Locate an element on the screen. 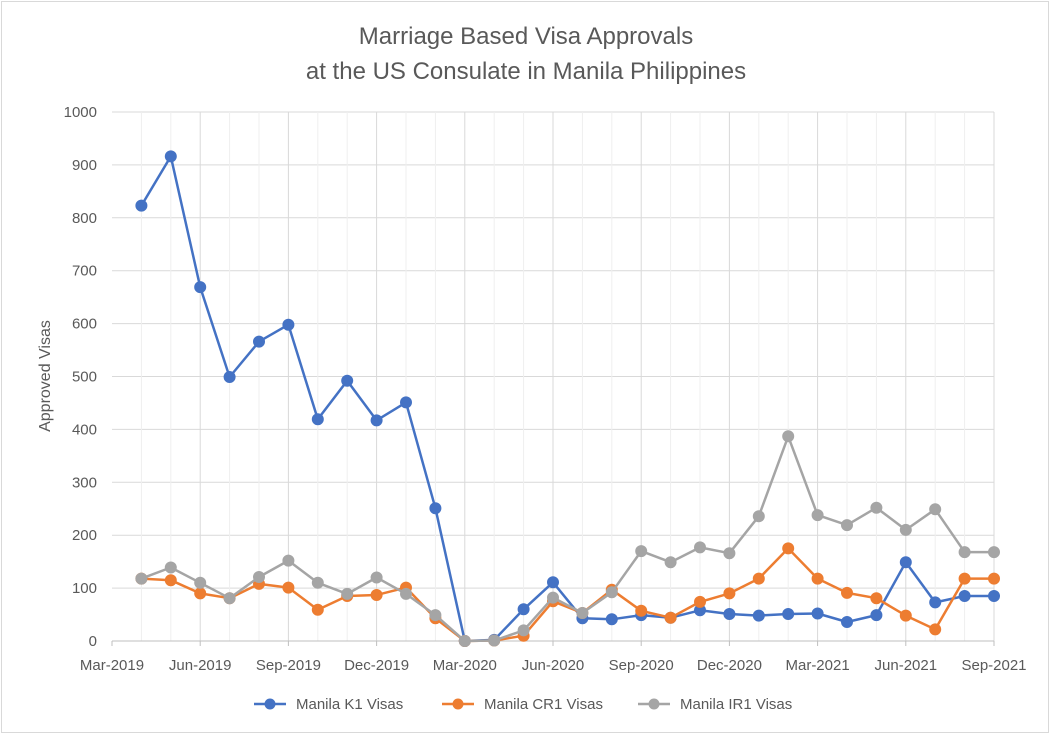 This screenshot has width=1050, height=734. x-tick-label: Dec-2020 is located at coordinates (729, 665).